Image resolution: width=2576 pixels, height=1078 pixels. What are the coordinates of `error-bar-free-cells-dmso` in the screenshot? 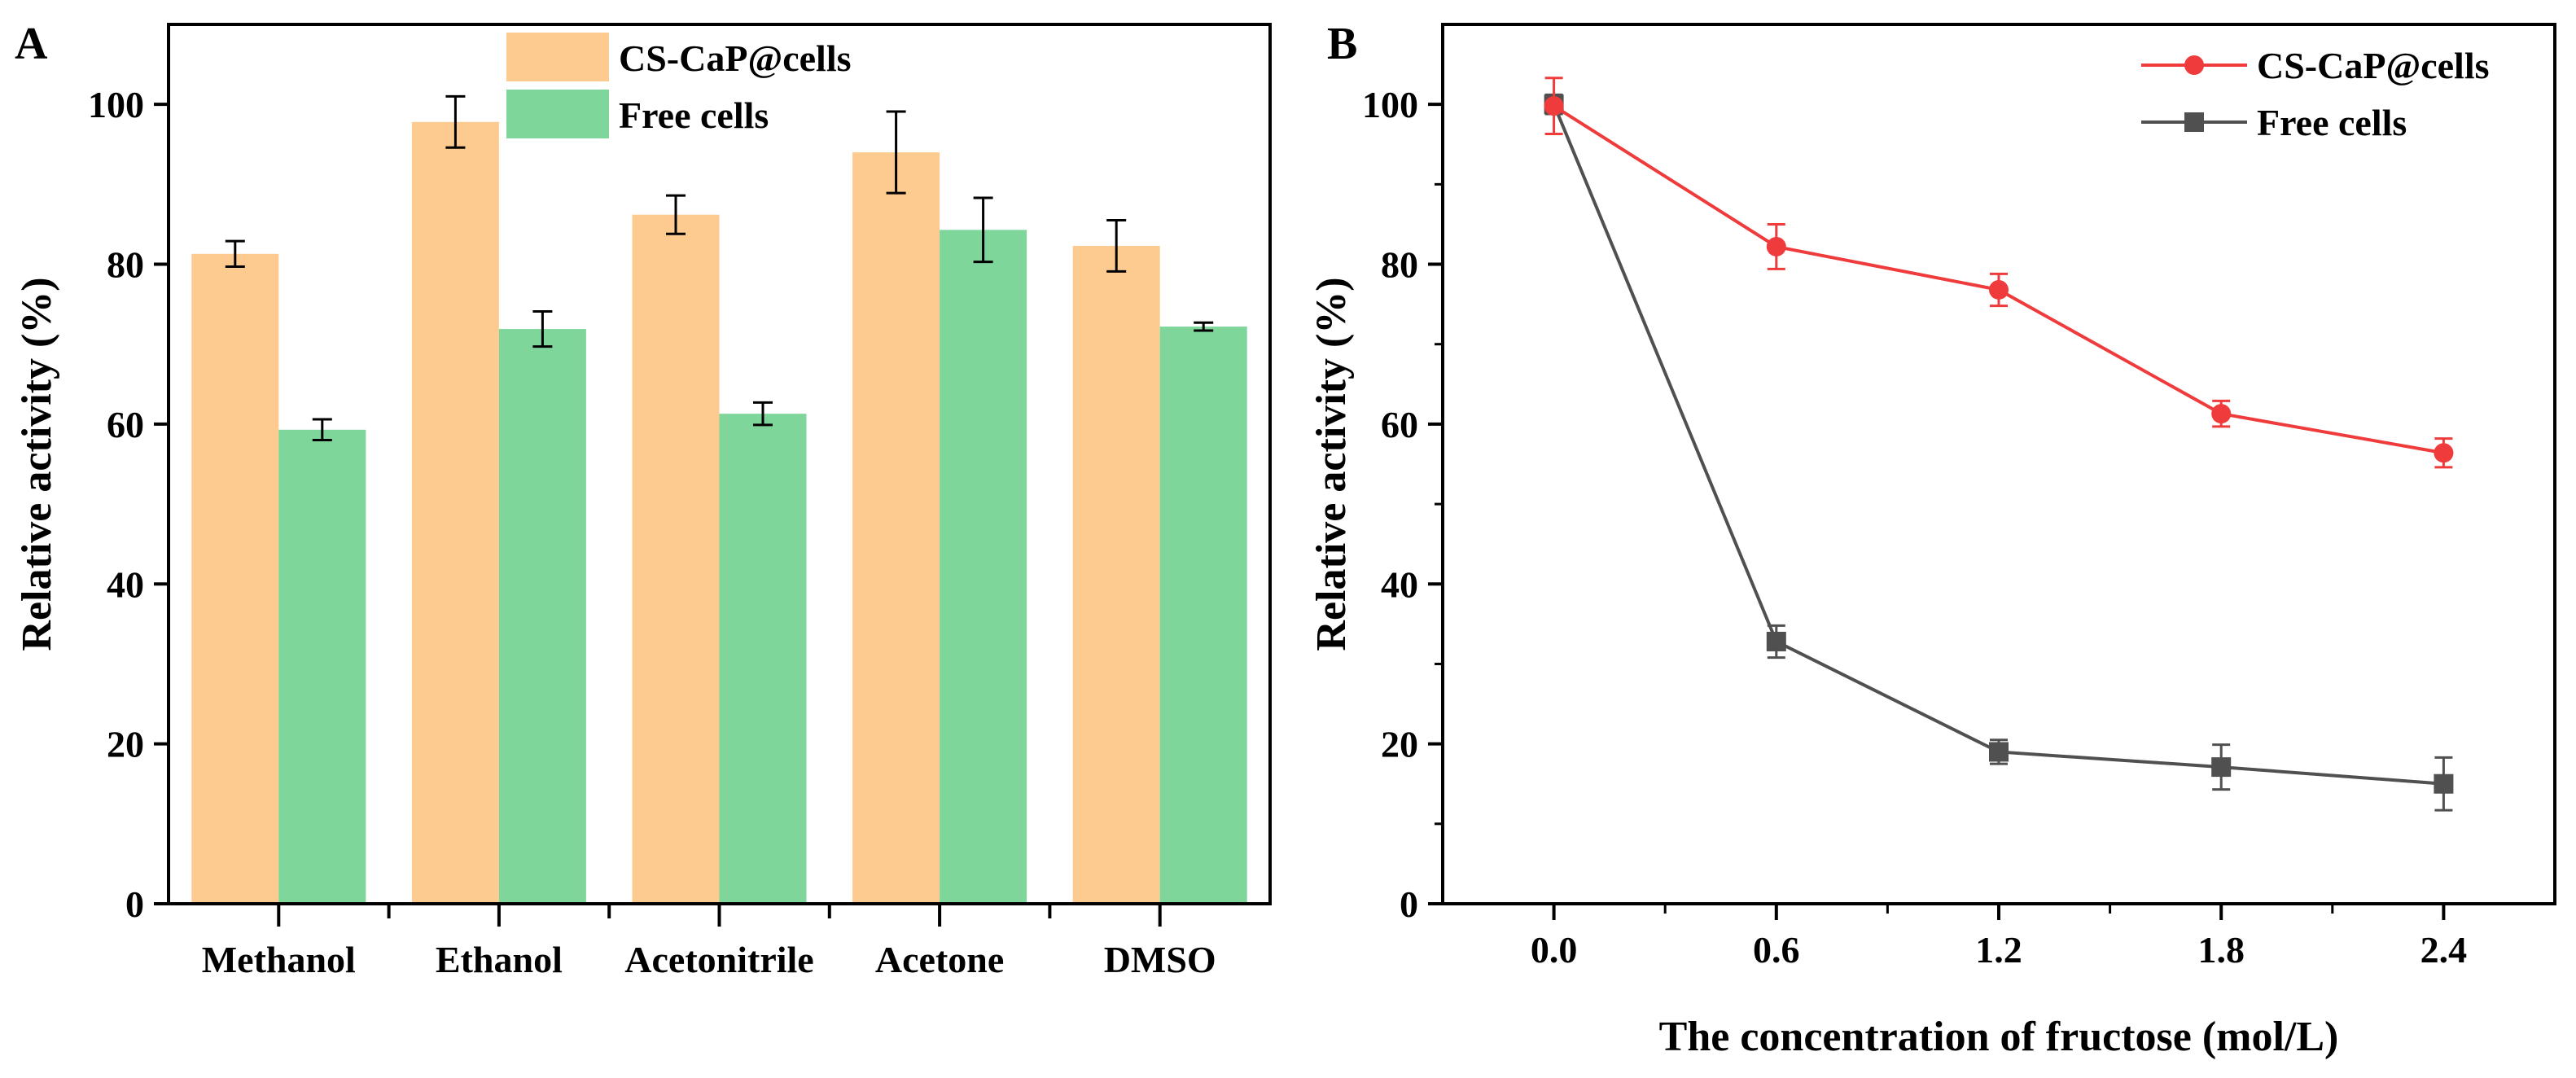 It's located at (1204, 327).